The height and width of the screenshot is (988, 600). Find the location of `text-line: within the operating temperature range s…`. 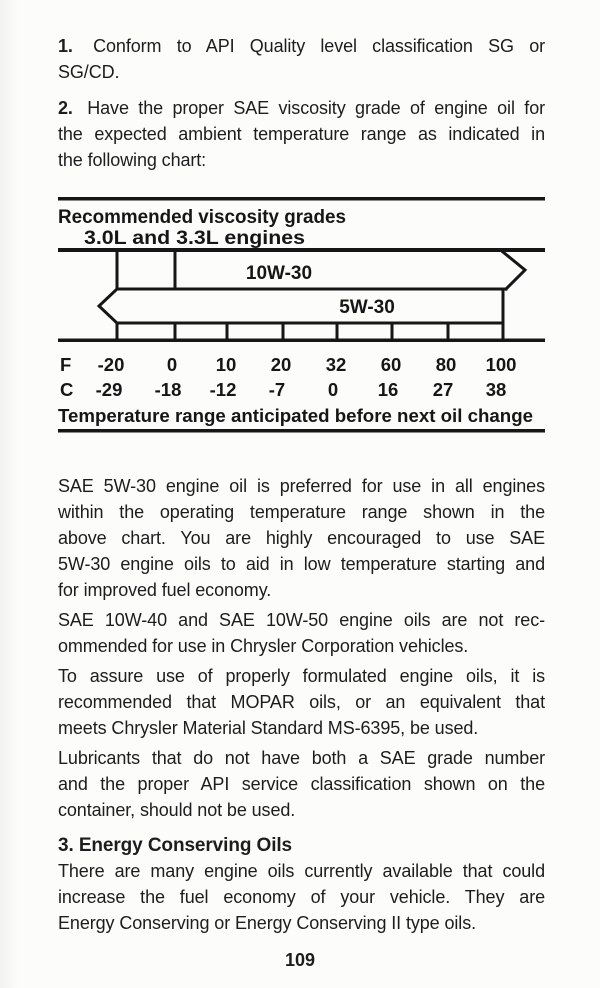

text-line: within the operating temperature range s… is located at coordinates (301, 512).